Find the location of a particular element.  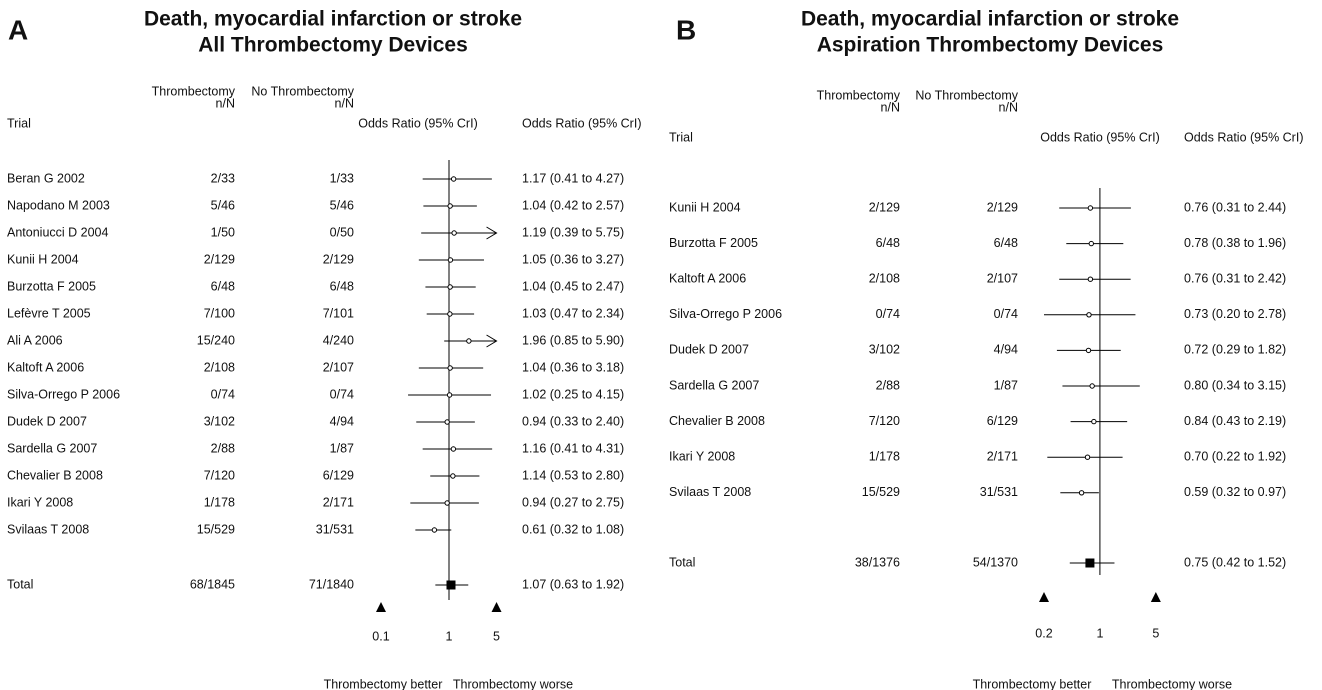

trial-name: Antoniucci D 2004 is located at coordinates (58, 232).